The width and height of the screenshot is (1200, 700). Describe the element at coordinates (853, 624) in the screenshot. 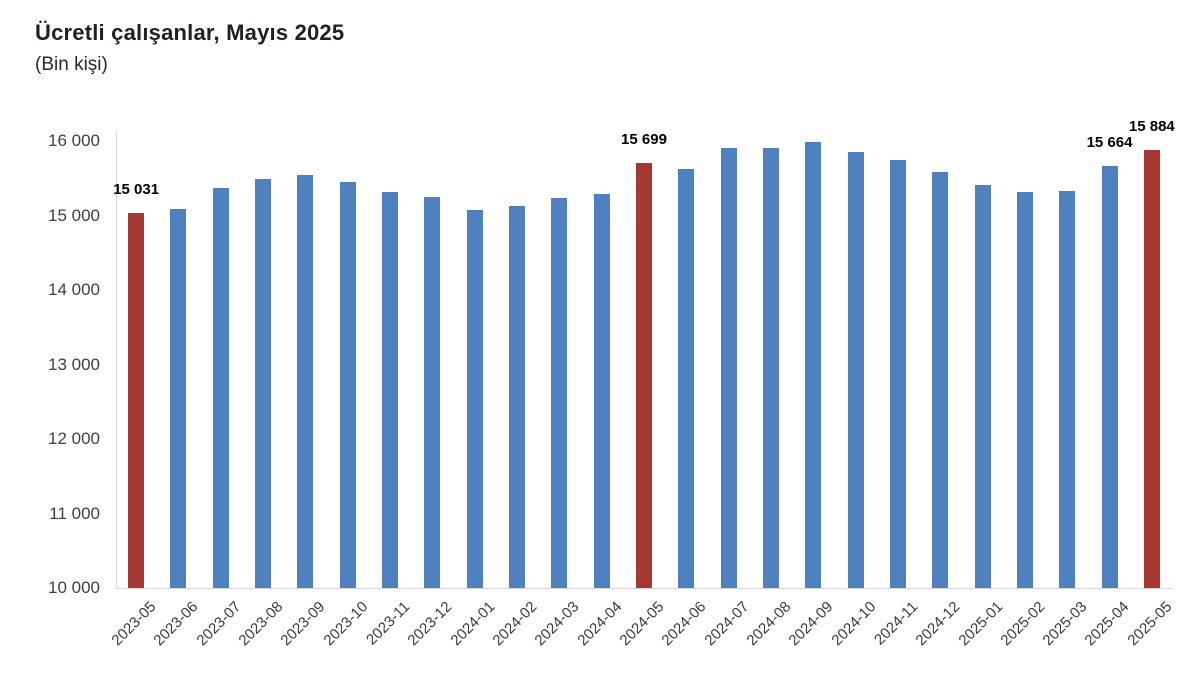

I see `x-axis-label-2024-10: 2024-10` at that location.